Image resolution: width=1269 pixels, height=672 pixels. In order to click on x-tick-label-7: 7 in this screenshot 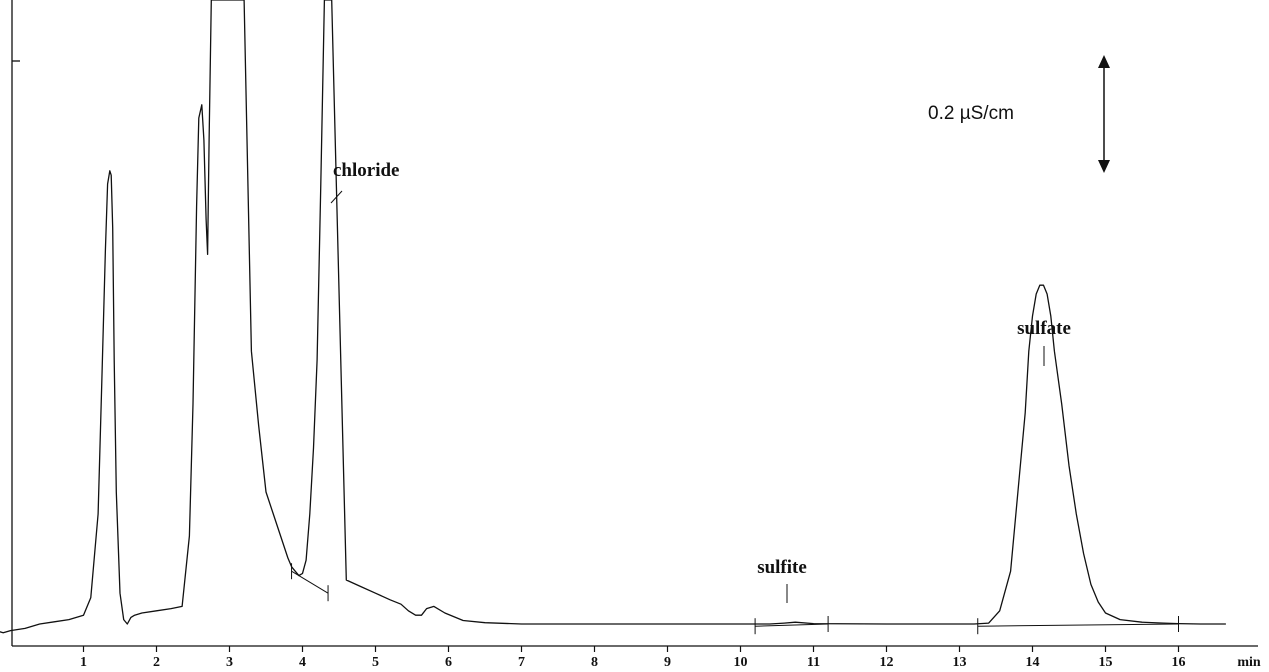, I will do `click(521, 662)`.